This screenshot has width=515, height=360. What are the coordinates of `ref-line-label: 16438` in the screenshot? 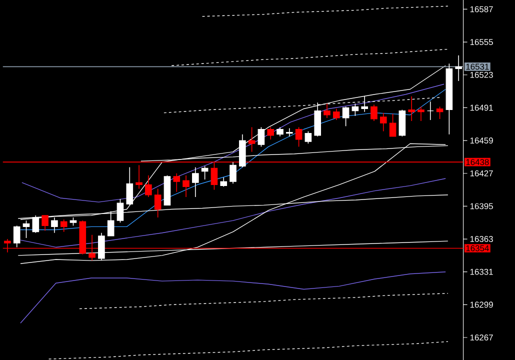 It's located at (477, 162).